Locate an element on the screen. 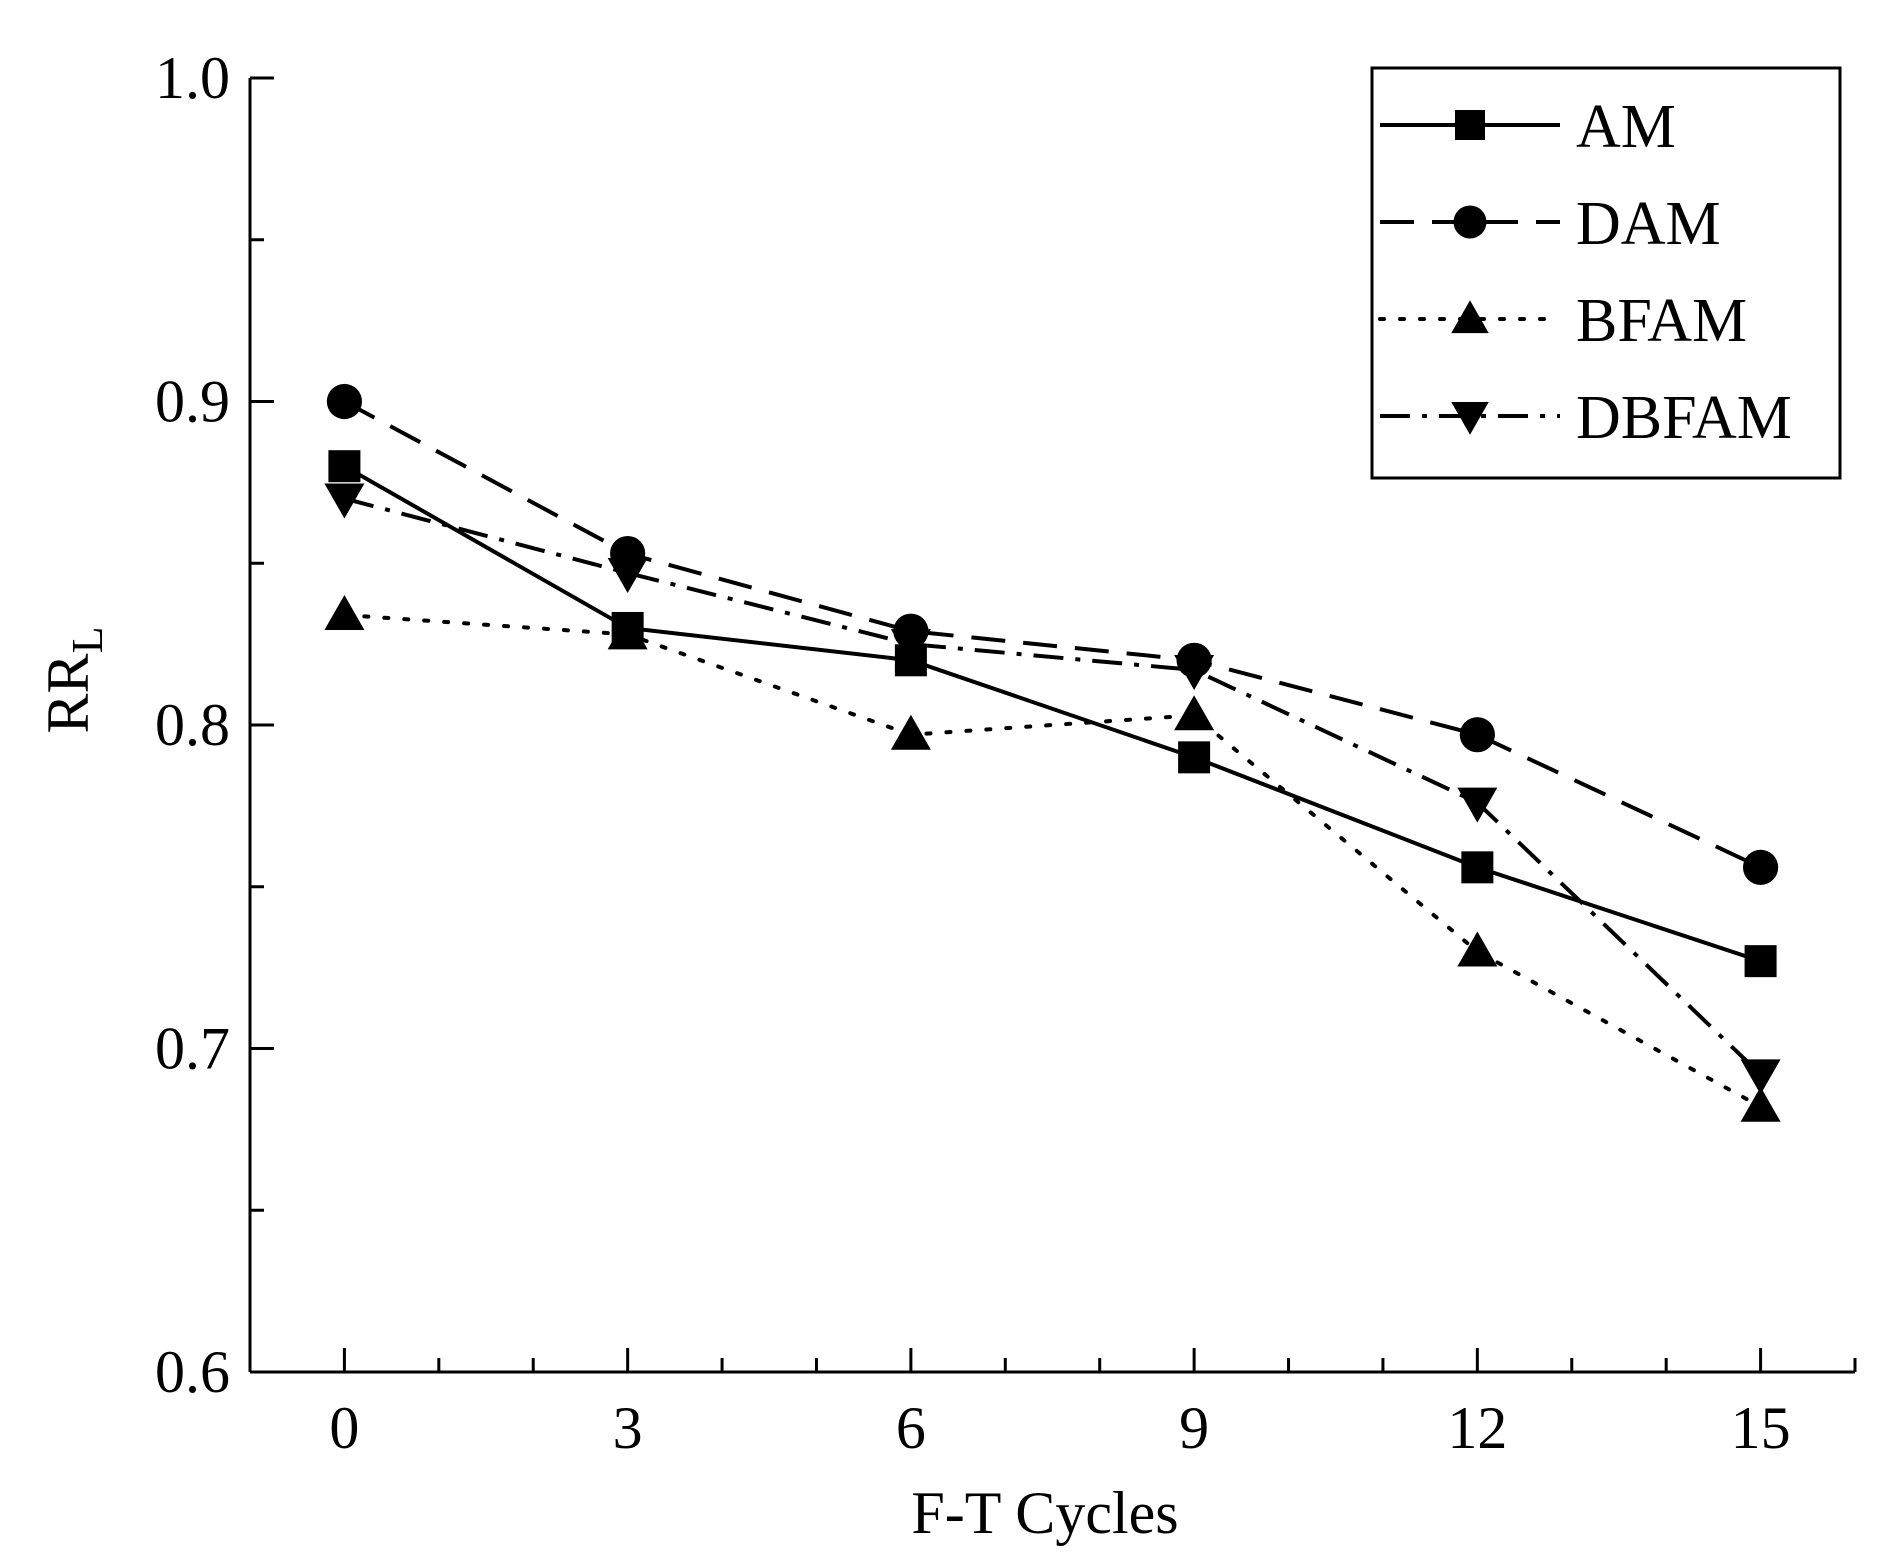  y-axis-title: RRL is located at coordinates (73, 680).